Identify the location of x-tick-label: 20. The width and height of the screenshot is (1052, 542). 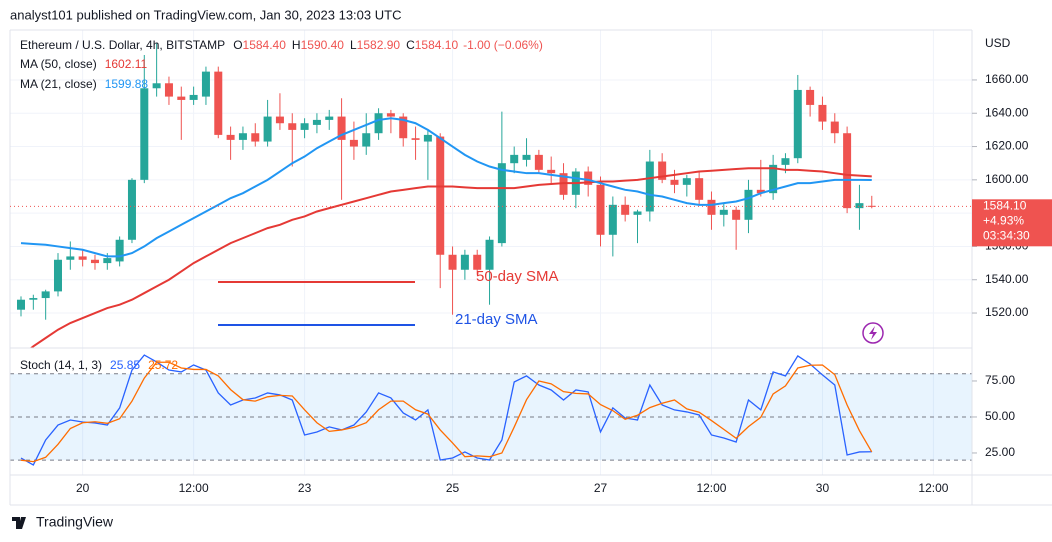
(83, 488).